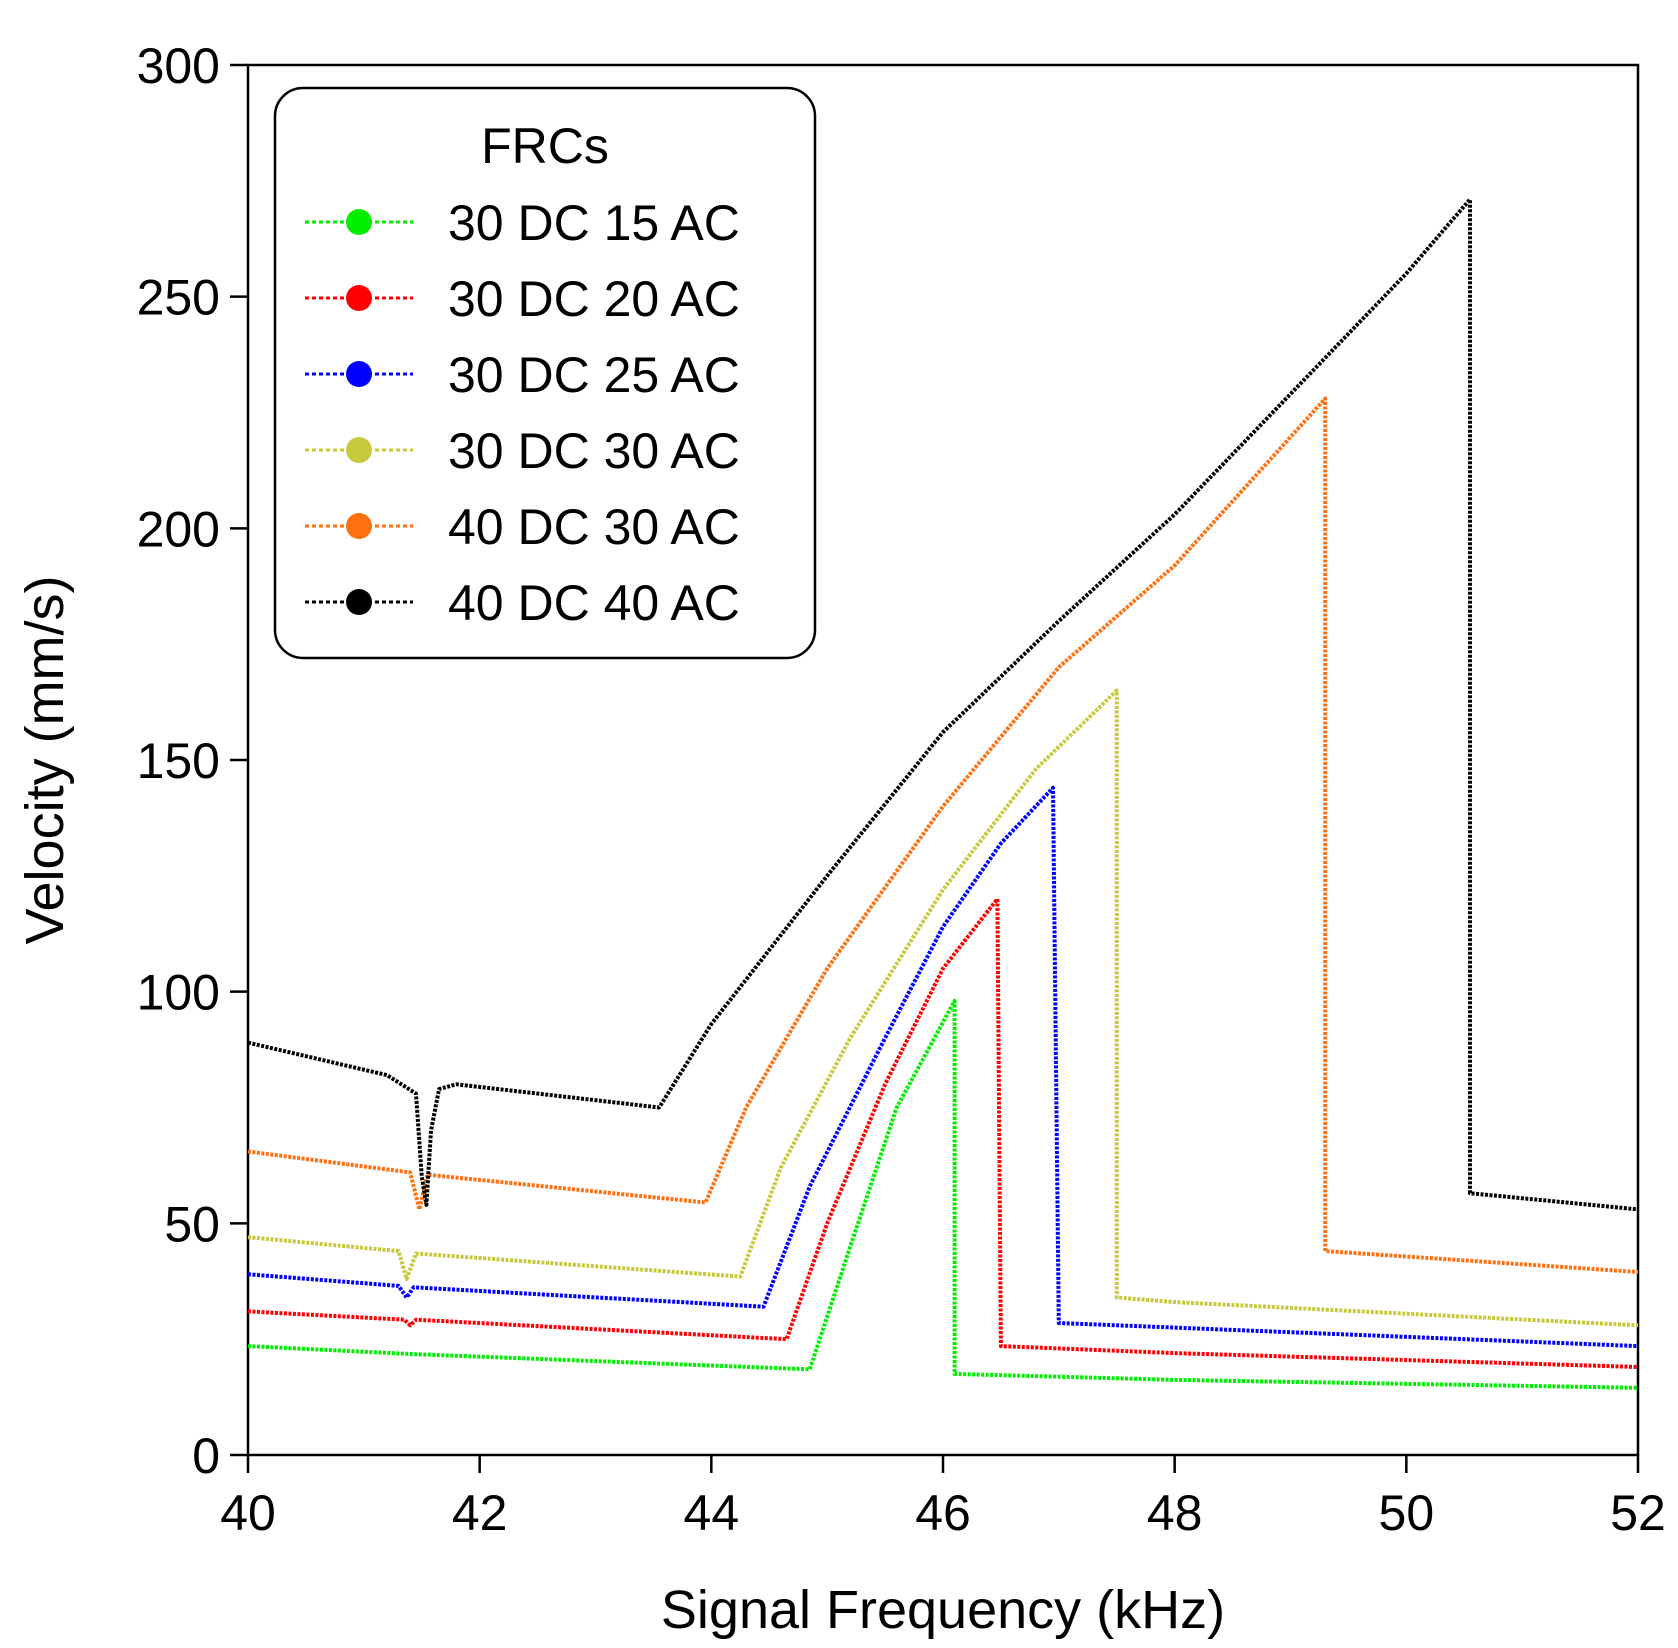 This screenshot has width=1678, height=1648. What do you see at coordinates (45, 759) in the screenshot?
I see `y-axis-title: Velocity (mm/s)` at bounding box center [45, 759].